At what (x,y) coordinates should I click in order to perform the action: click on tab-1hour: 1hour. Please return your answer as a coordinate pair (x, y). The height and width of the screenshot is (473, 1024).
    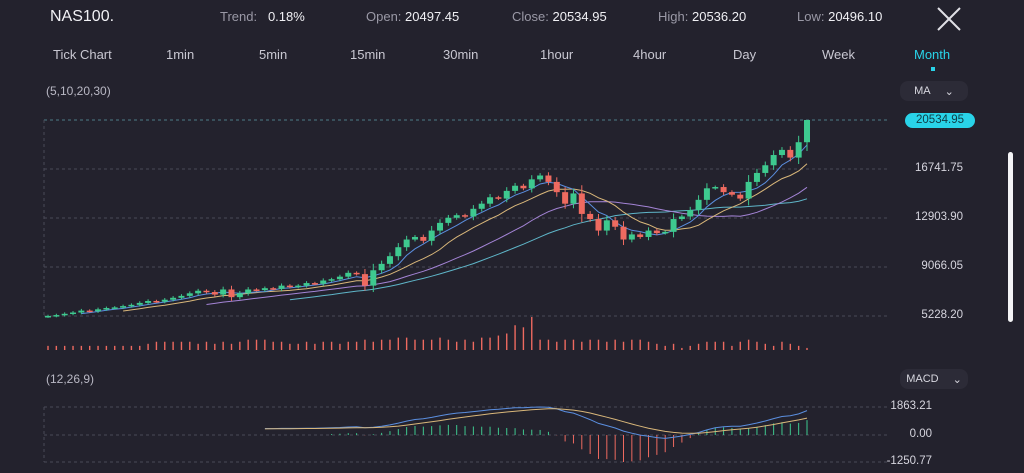
    Looking at the image, I should click on (557, 54).